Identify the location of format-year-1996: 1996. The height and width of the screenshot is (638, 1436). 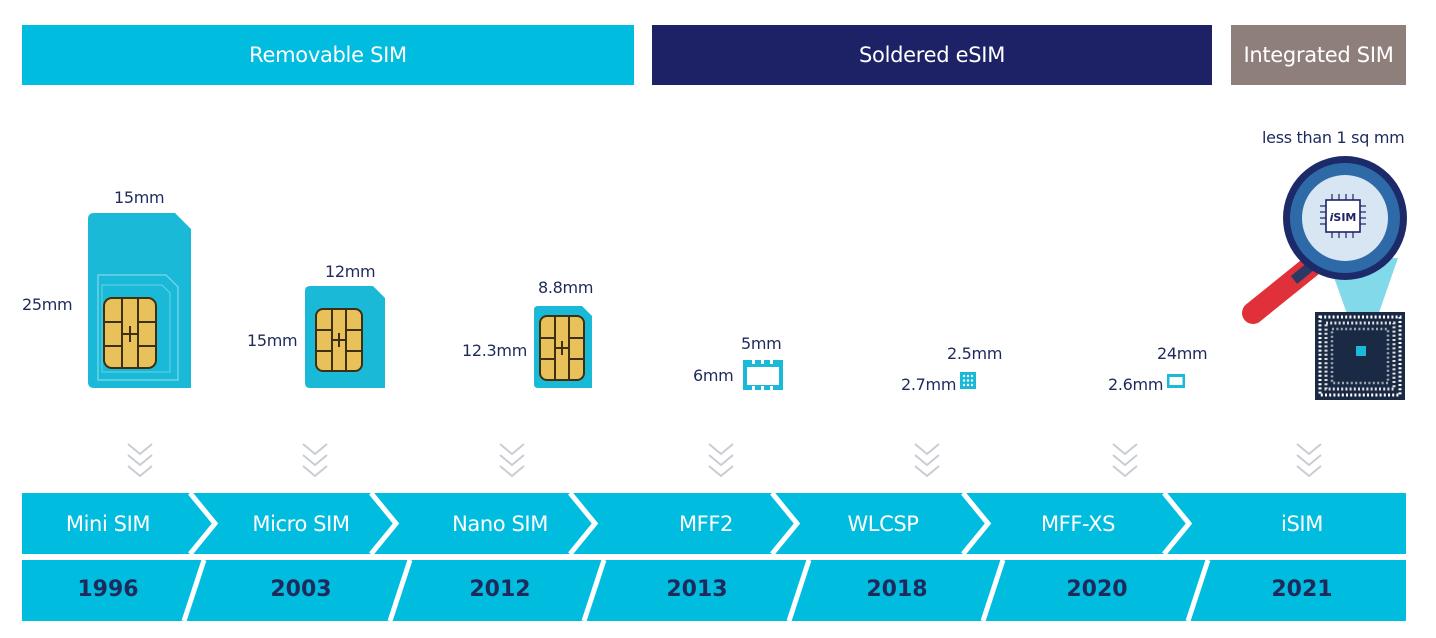
(108, 589).